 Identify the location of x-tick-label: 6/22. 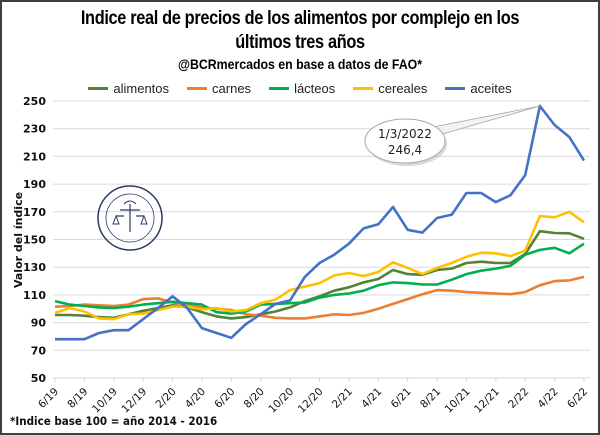
(577, 398).